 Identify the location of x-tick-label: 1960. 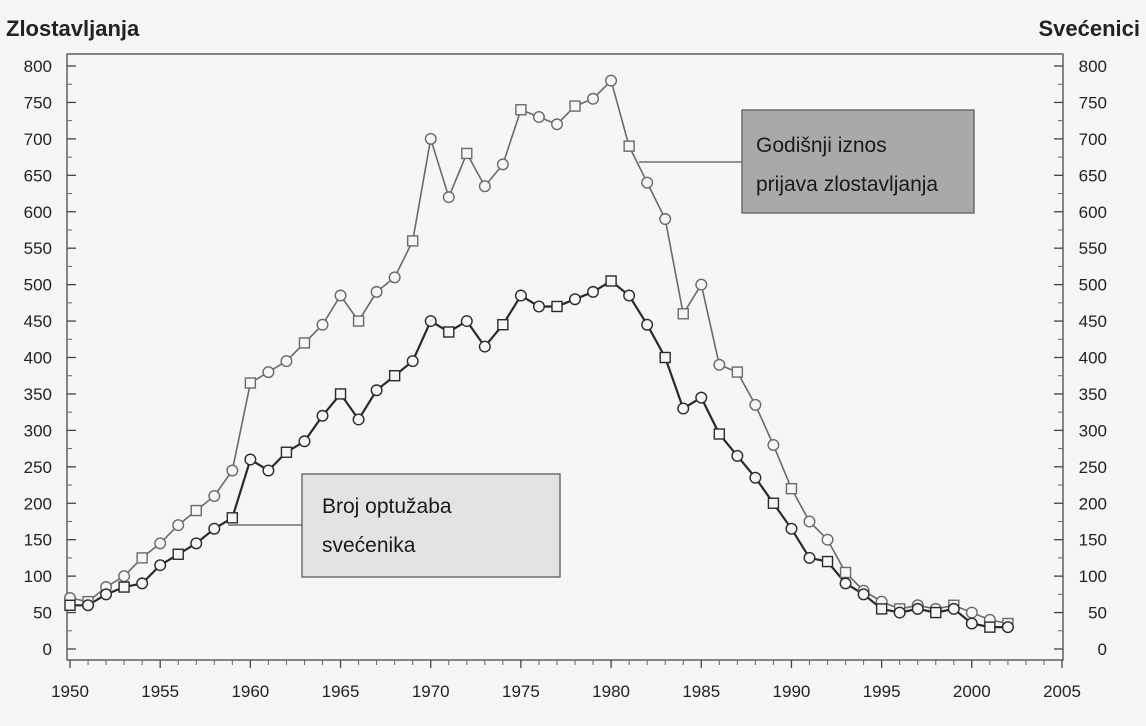
(250, 691).